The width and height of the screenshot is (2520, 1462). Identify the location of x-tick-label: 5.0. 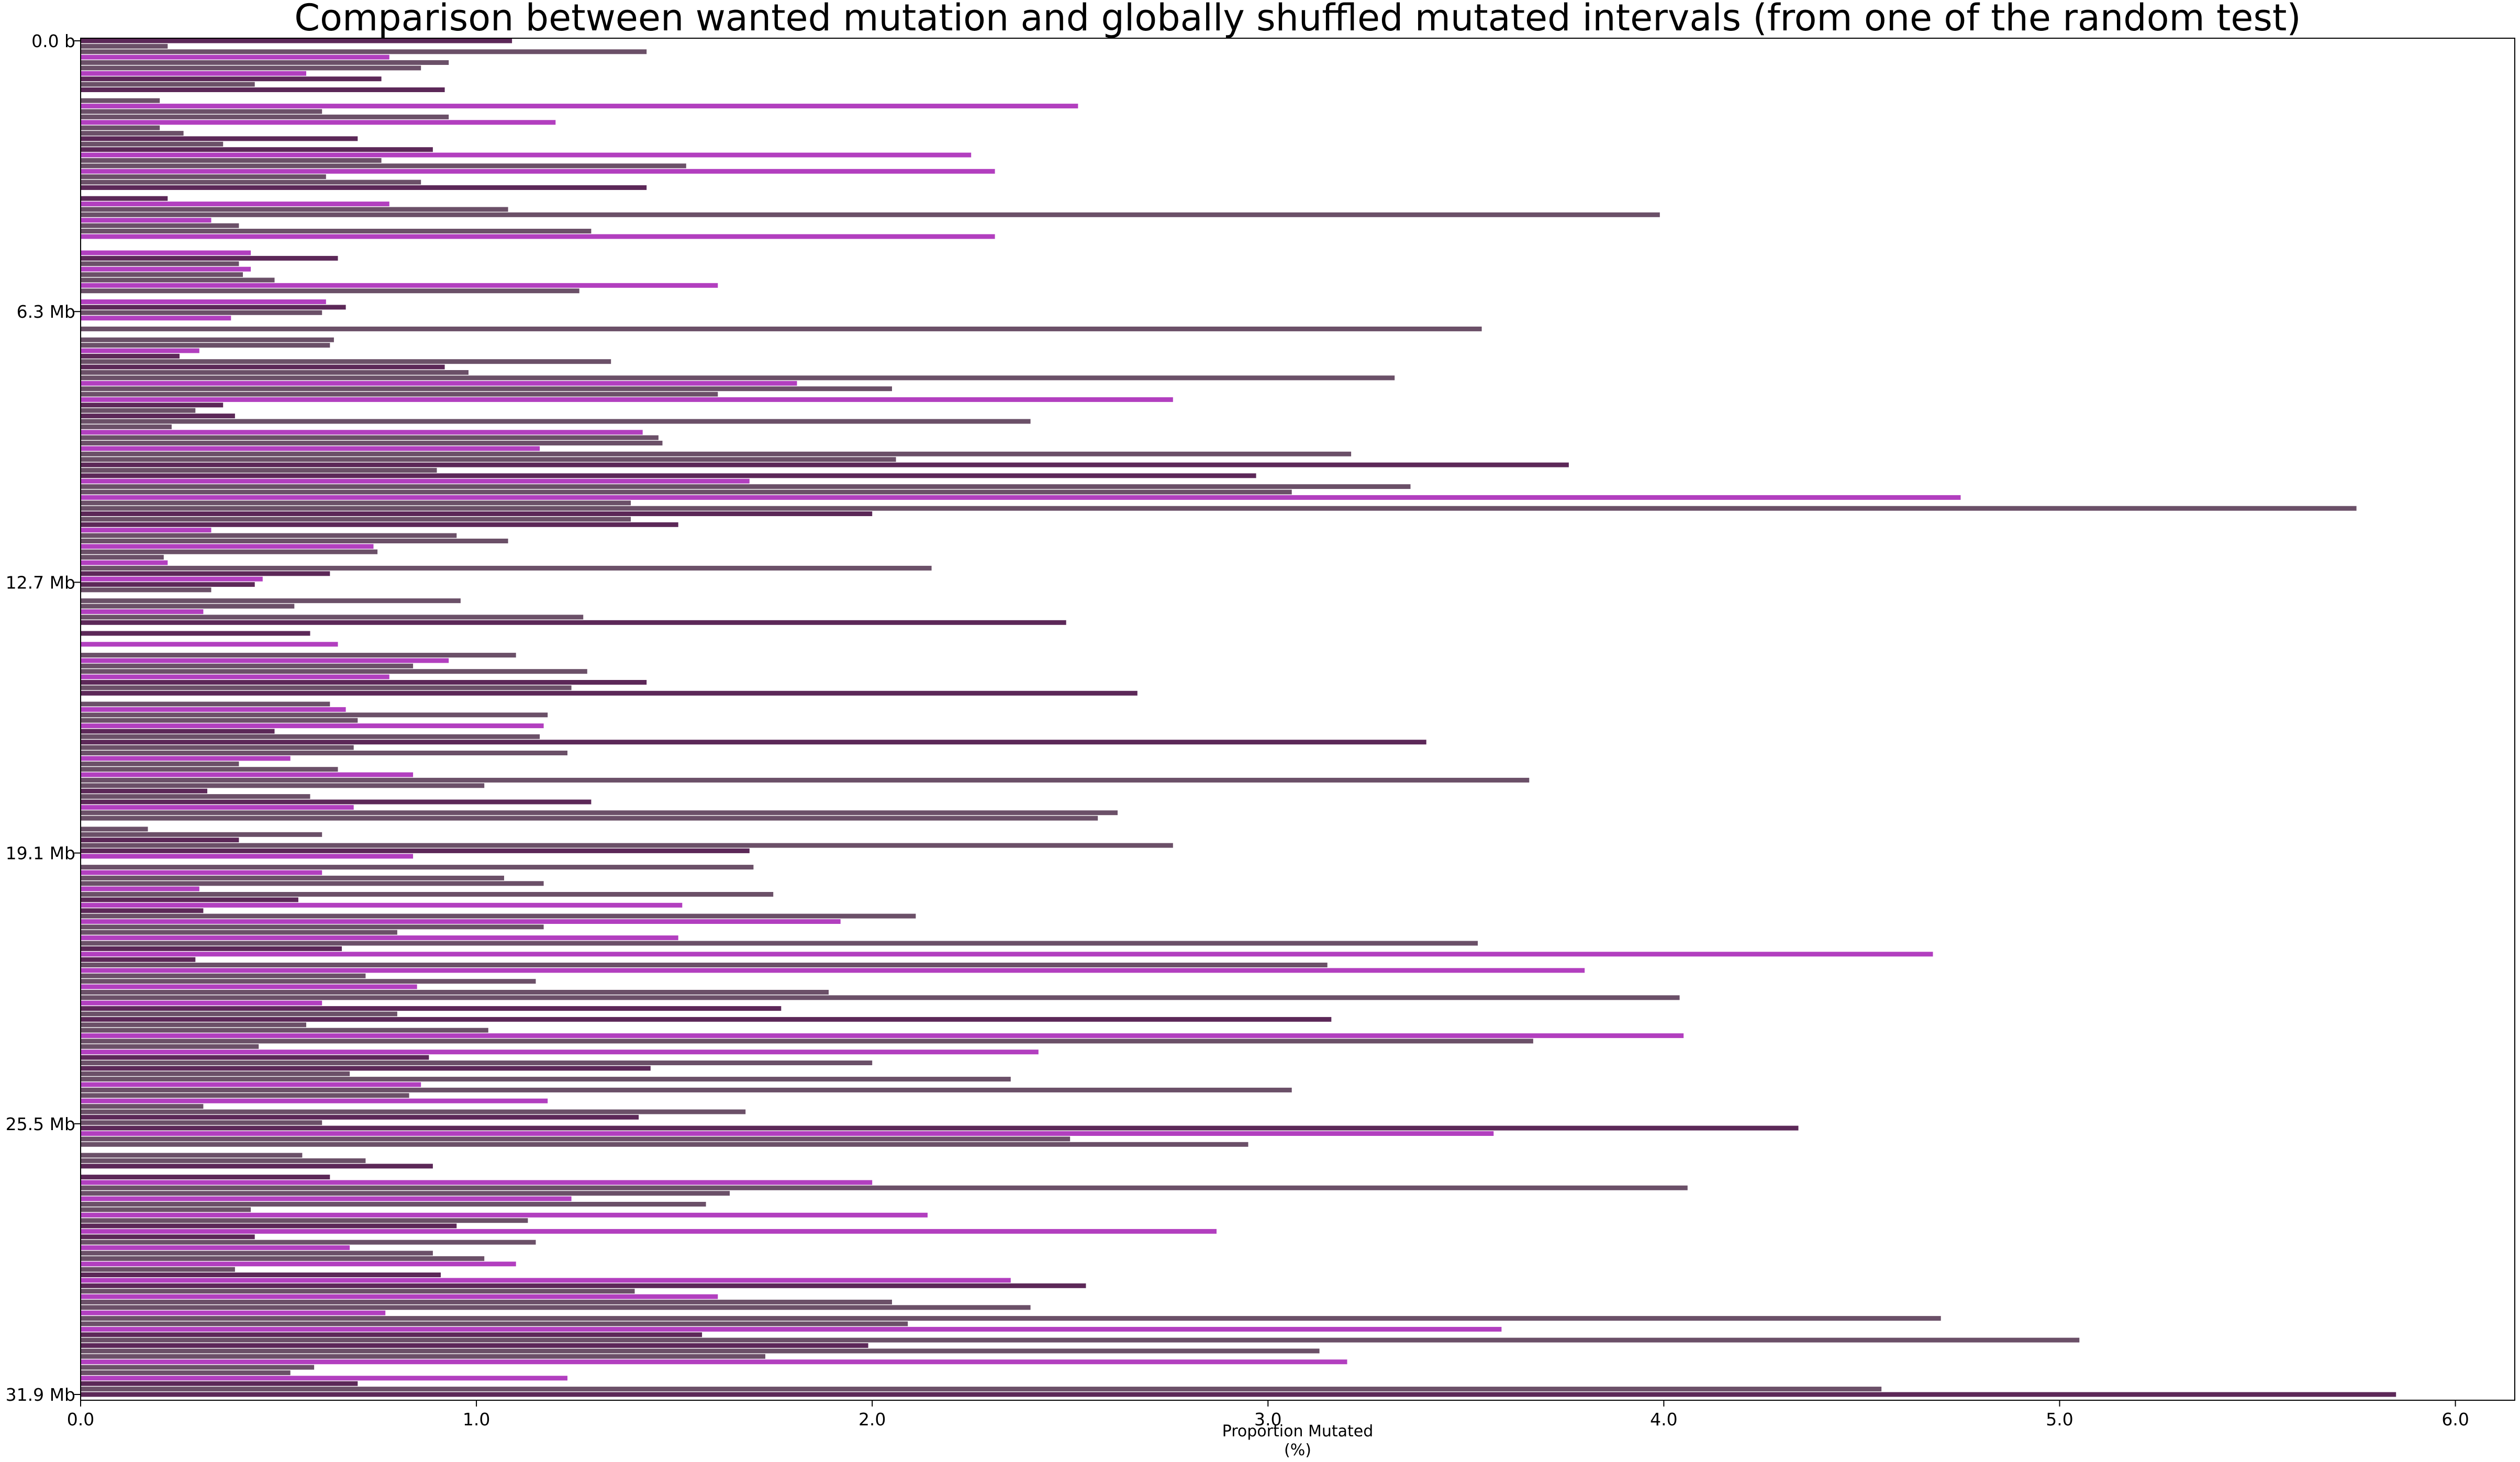
(2059, 1419).